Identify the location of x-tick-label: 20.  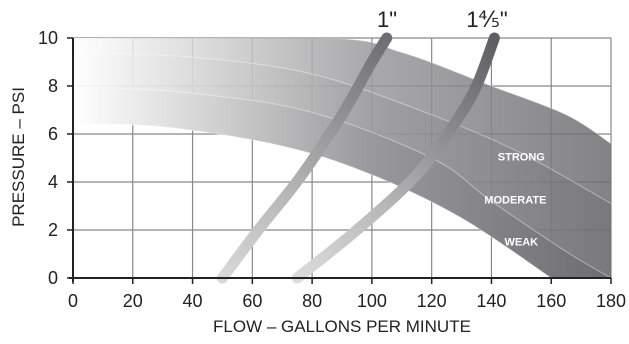
(133, 301).